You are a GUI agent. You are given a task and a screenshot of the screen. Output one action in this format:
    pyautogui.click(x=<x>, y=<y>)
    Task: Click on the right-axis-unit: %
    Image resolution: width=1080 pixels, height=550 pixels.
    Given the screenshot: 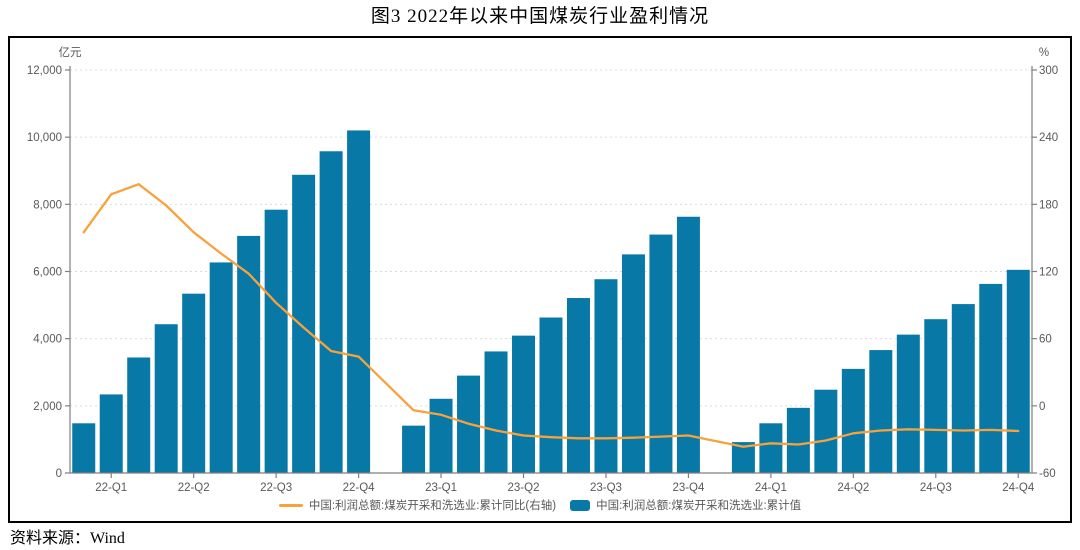 What is the action you would take?
    pyautogui.click(x=1044, y=53)
    